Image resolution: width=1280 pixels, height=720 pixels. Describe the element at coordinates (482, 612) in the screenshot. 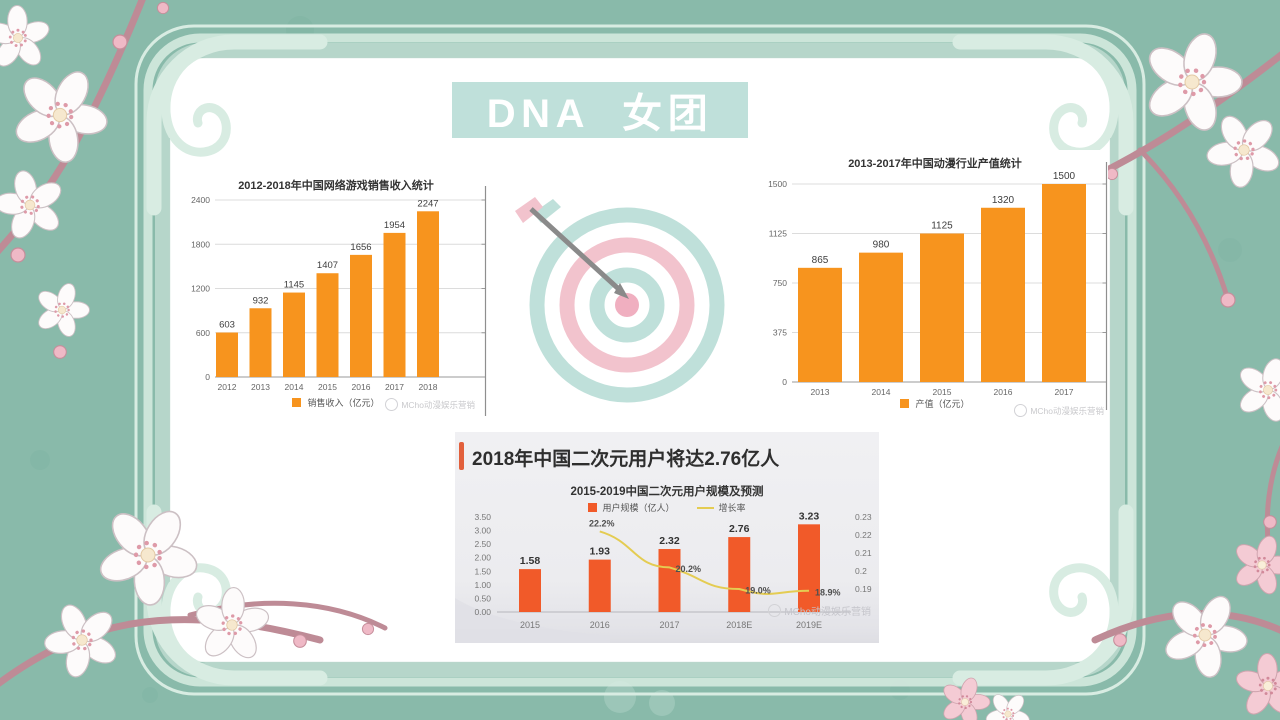

I see `svg-text: 0.00` at that location.